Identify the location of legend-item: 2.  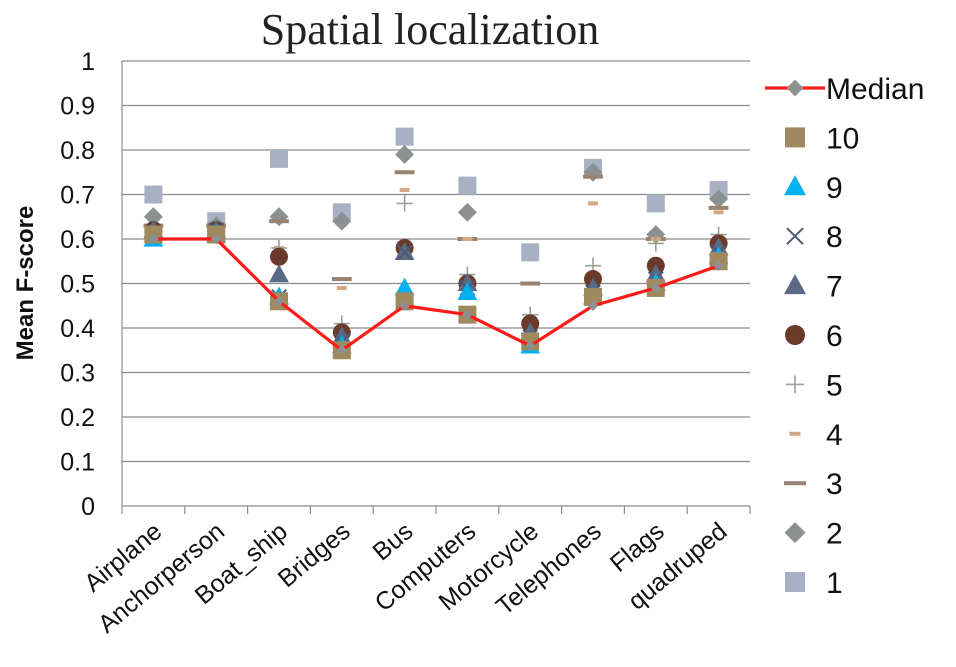
(813, 534).